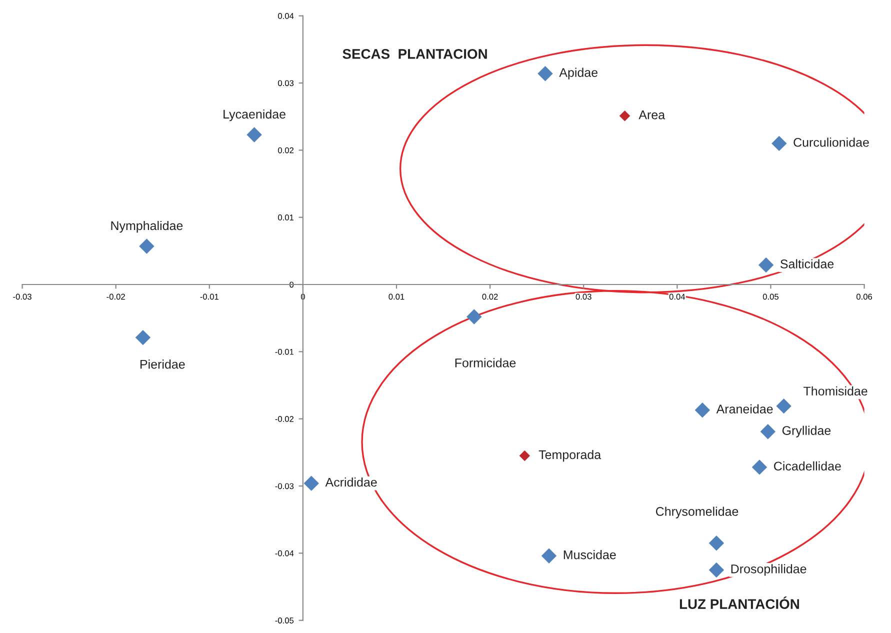 The width and height of the screenshot is (891, 633). I want to click on x-tick-label: 0.06, so click(864, 297).